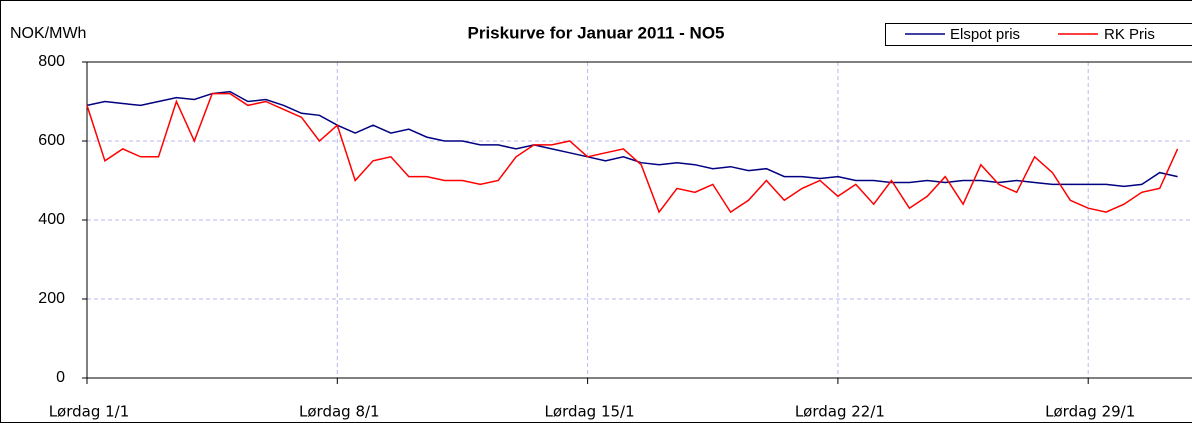 The image size is (1192, 423). What do you see at coordinates (985, 34) in the screenshot?
I see `legend-label: Elspot pris` at bounding box center [985, 34].